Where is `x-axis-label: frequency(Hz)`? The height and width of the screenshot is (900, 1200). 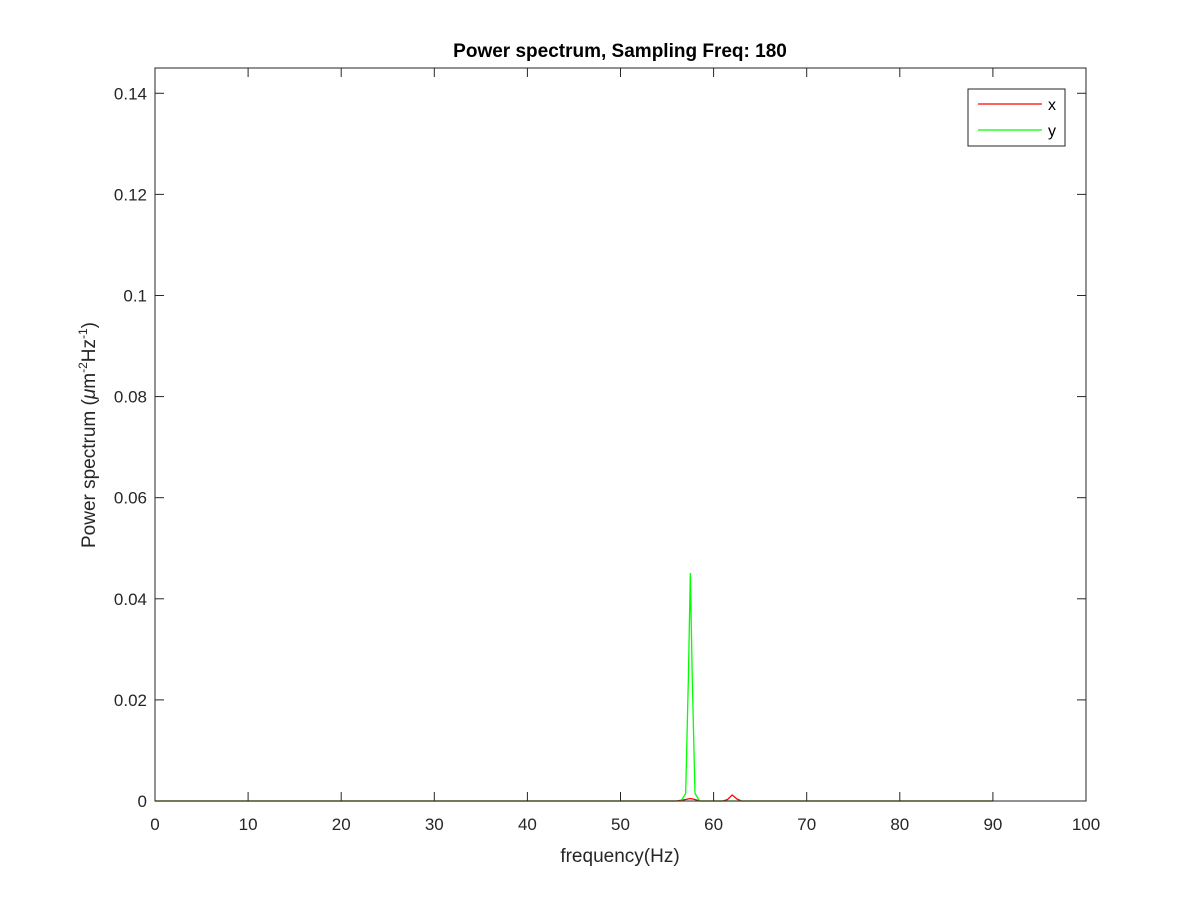 x-axis-label: frequency(Hz) is located at coordinates (619, 856).